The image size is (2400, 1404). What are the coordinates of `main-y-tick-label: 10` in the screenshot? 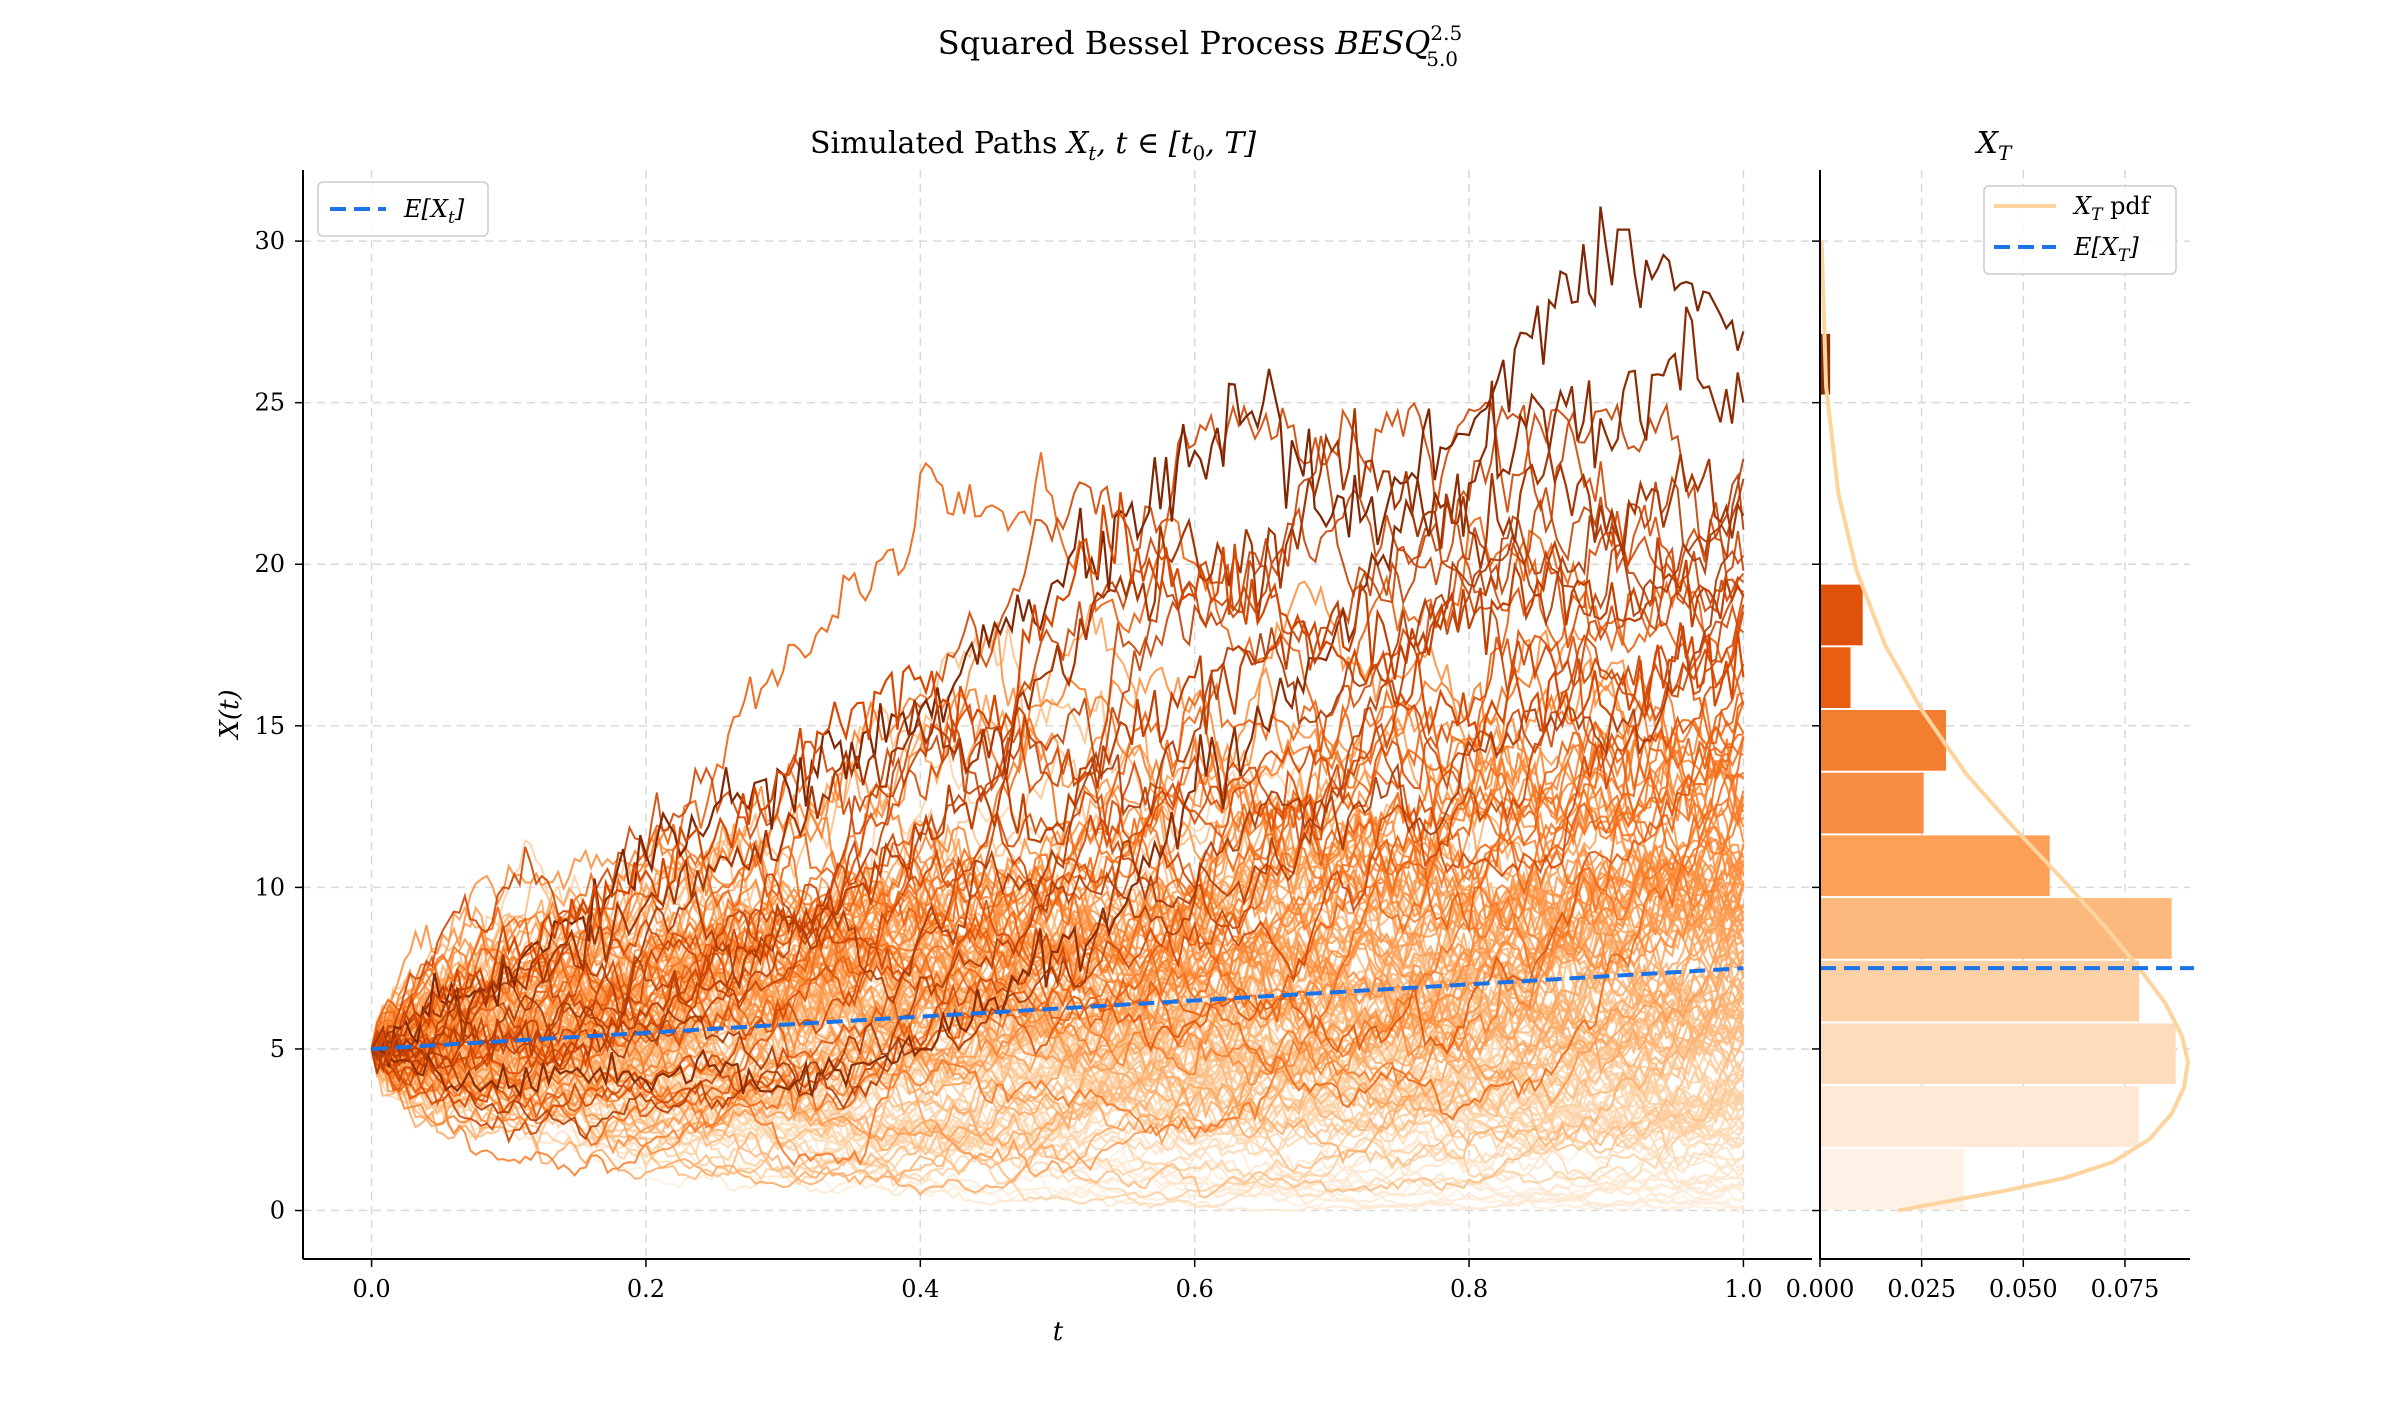 It's located at (269, 887).